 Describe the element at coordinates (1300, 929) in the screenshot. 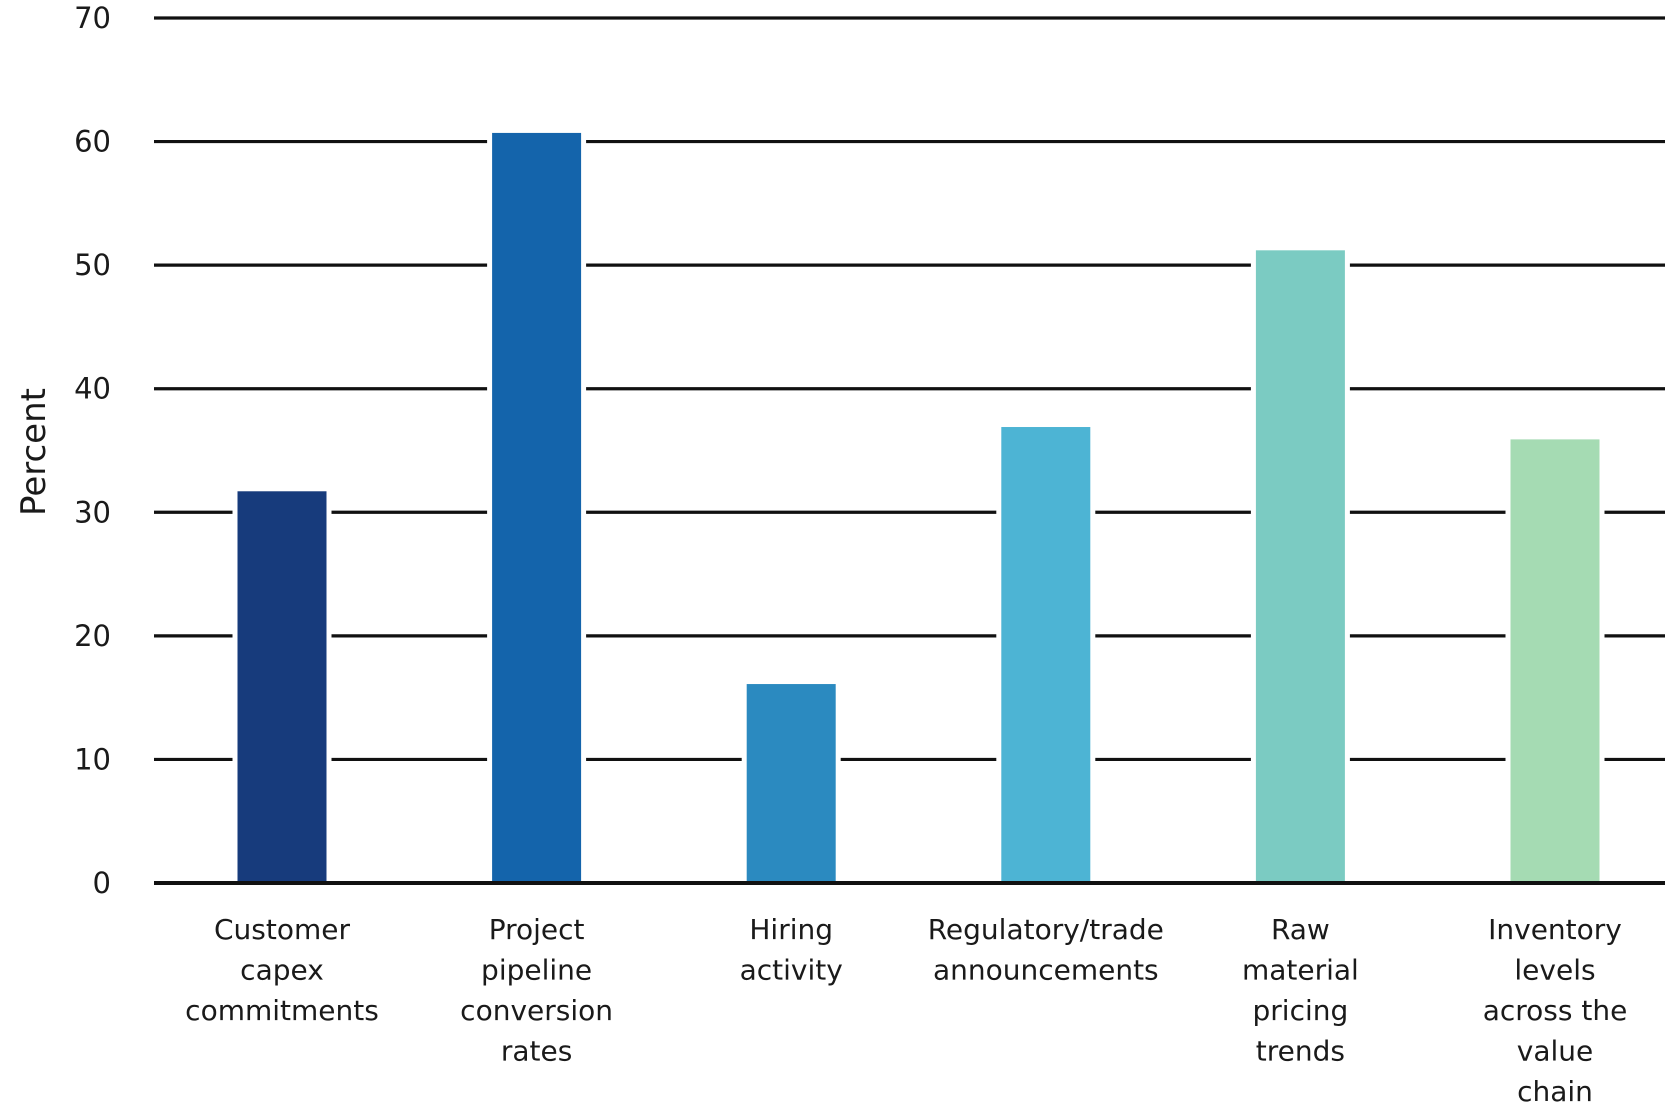

I see `x-category-label: Raw` at that location.